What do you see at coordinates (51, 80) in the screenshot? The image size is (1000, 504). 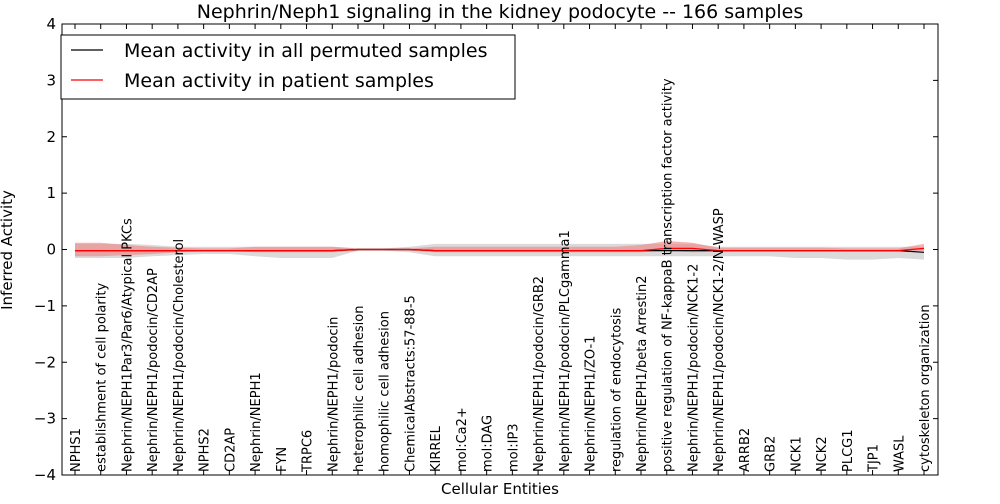 I see `y-tick-label-7: 3` at bounding box center [51, 80].